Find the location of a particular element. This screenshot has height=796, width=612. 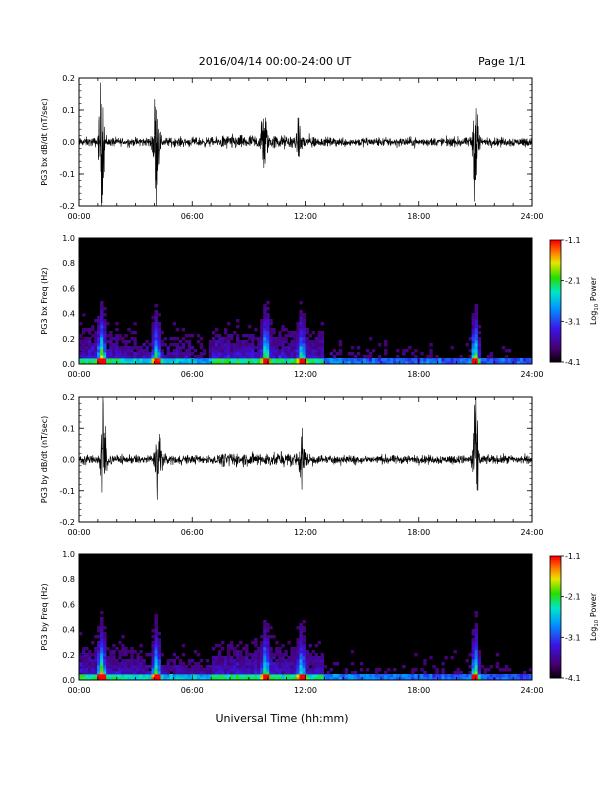

y-tick-label: 0.2 is located at coordinates (68, 339).